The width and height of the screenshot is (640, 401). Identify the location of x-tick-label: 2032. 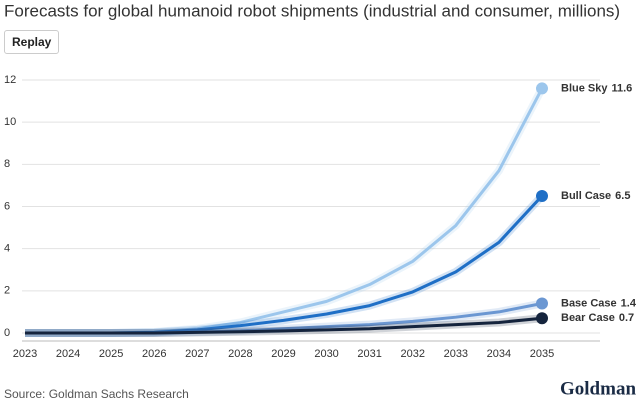
(413, 354).